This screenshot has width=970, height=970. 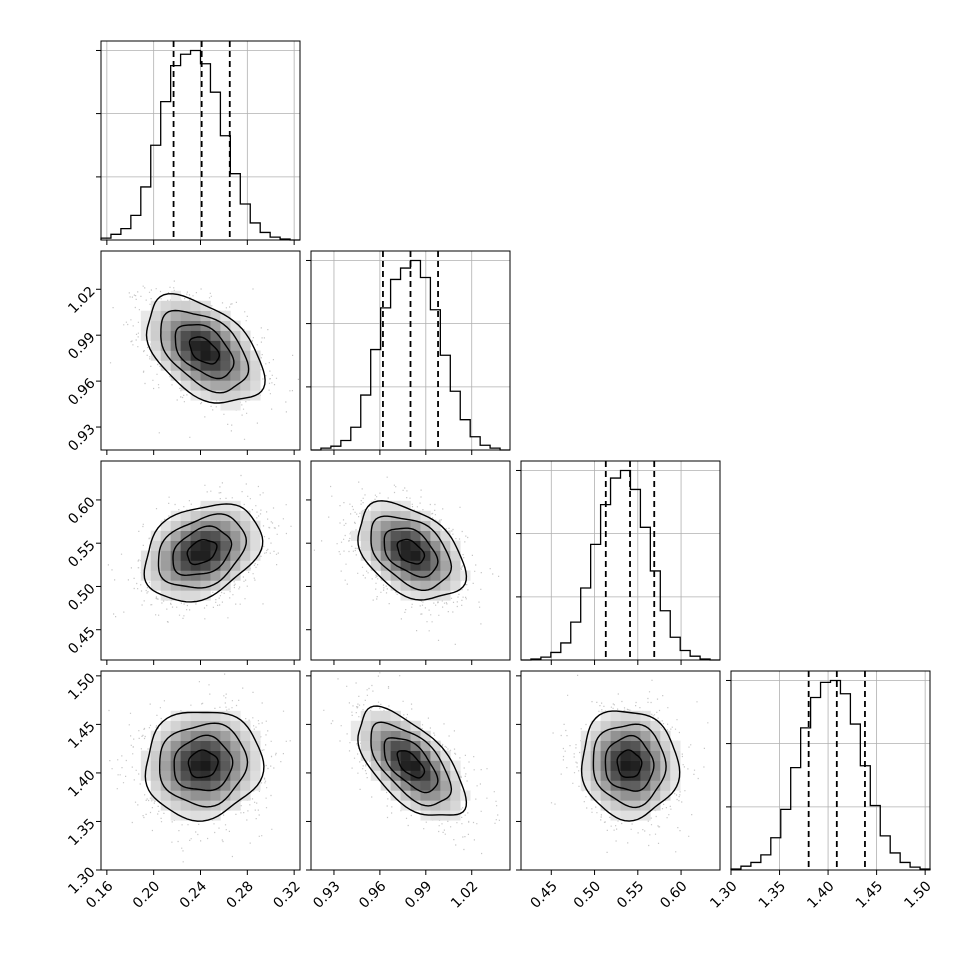 What do you see at coordinates (81, 783) in the screenshot?
I see `y-tick-label: 1.40` at bounding box center [81, 783].